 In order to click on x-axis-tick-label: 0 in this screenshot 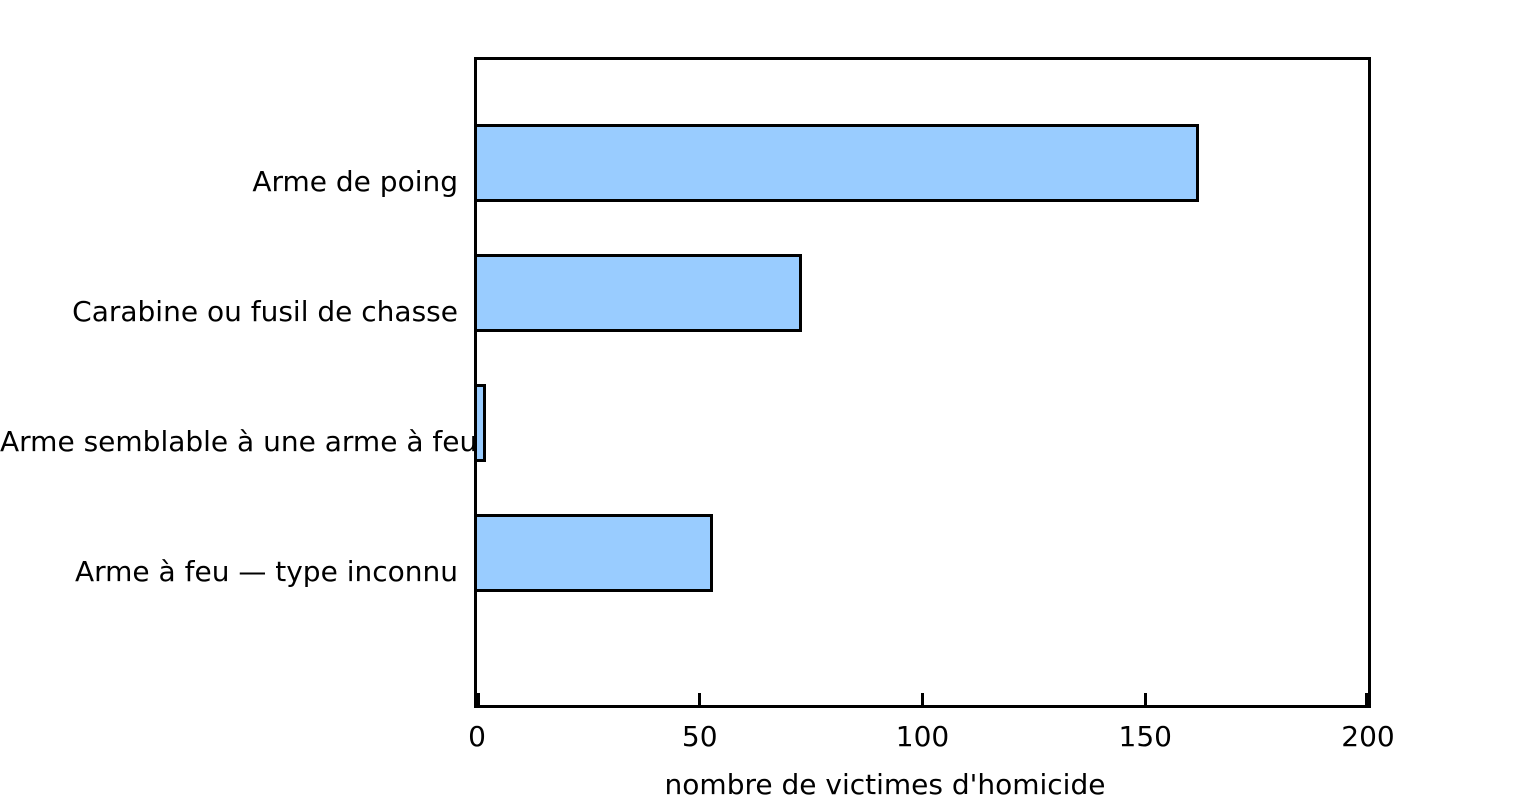, I will do `click(477, 736)`.